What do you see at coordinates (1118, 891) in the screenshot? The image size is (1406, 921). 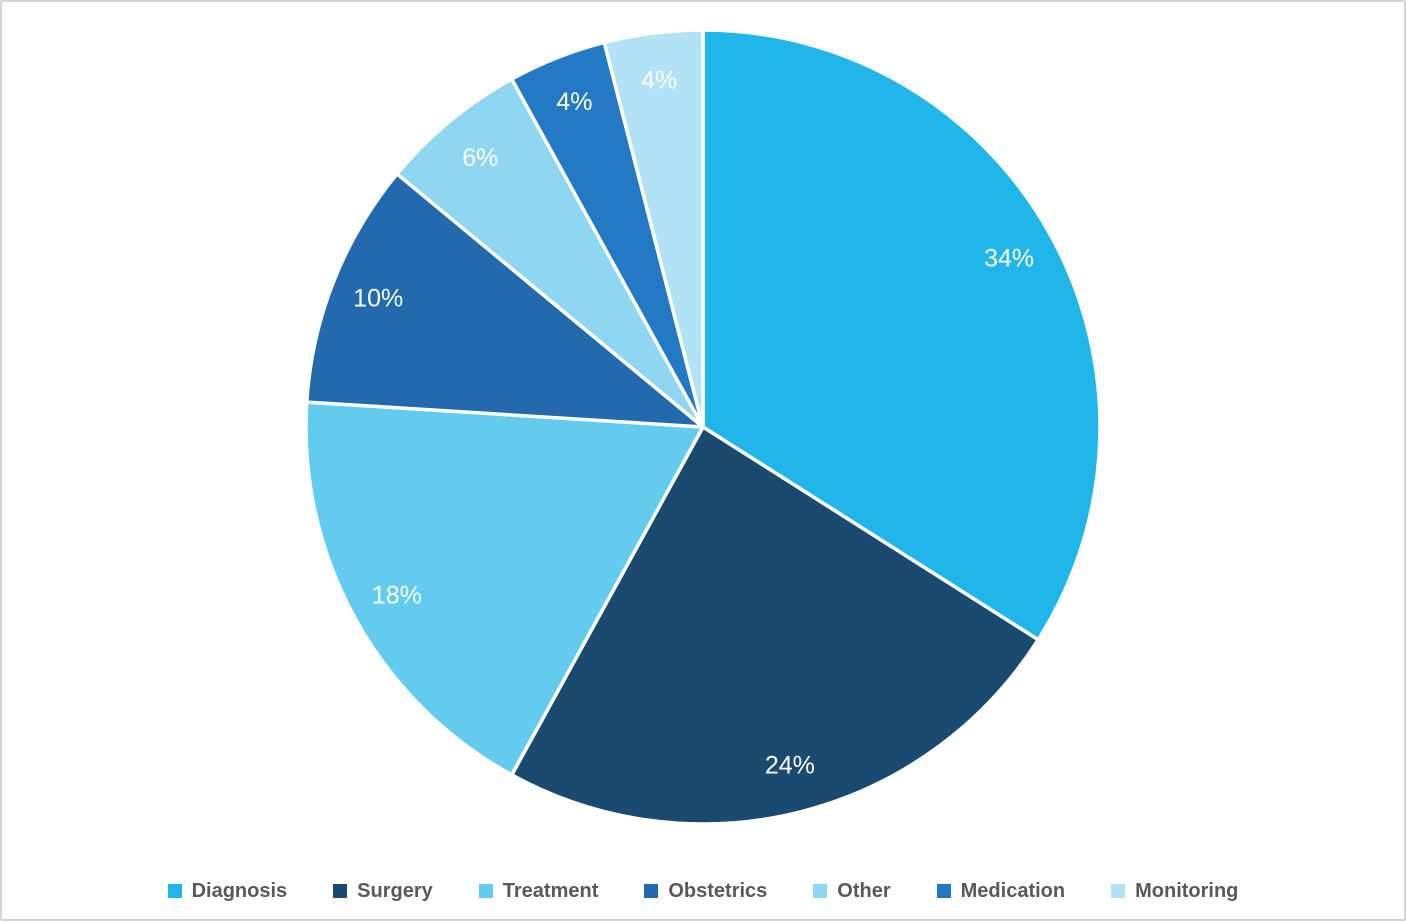 I see `legend-swatch-monitoring` at bounding box center [1118, 891].